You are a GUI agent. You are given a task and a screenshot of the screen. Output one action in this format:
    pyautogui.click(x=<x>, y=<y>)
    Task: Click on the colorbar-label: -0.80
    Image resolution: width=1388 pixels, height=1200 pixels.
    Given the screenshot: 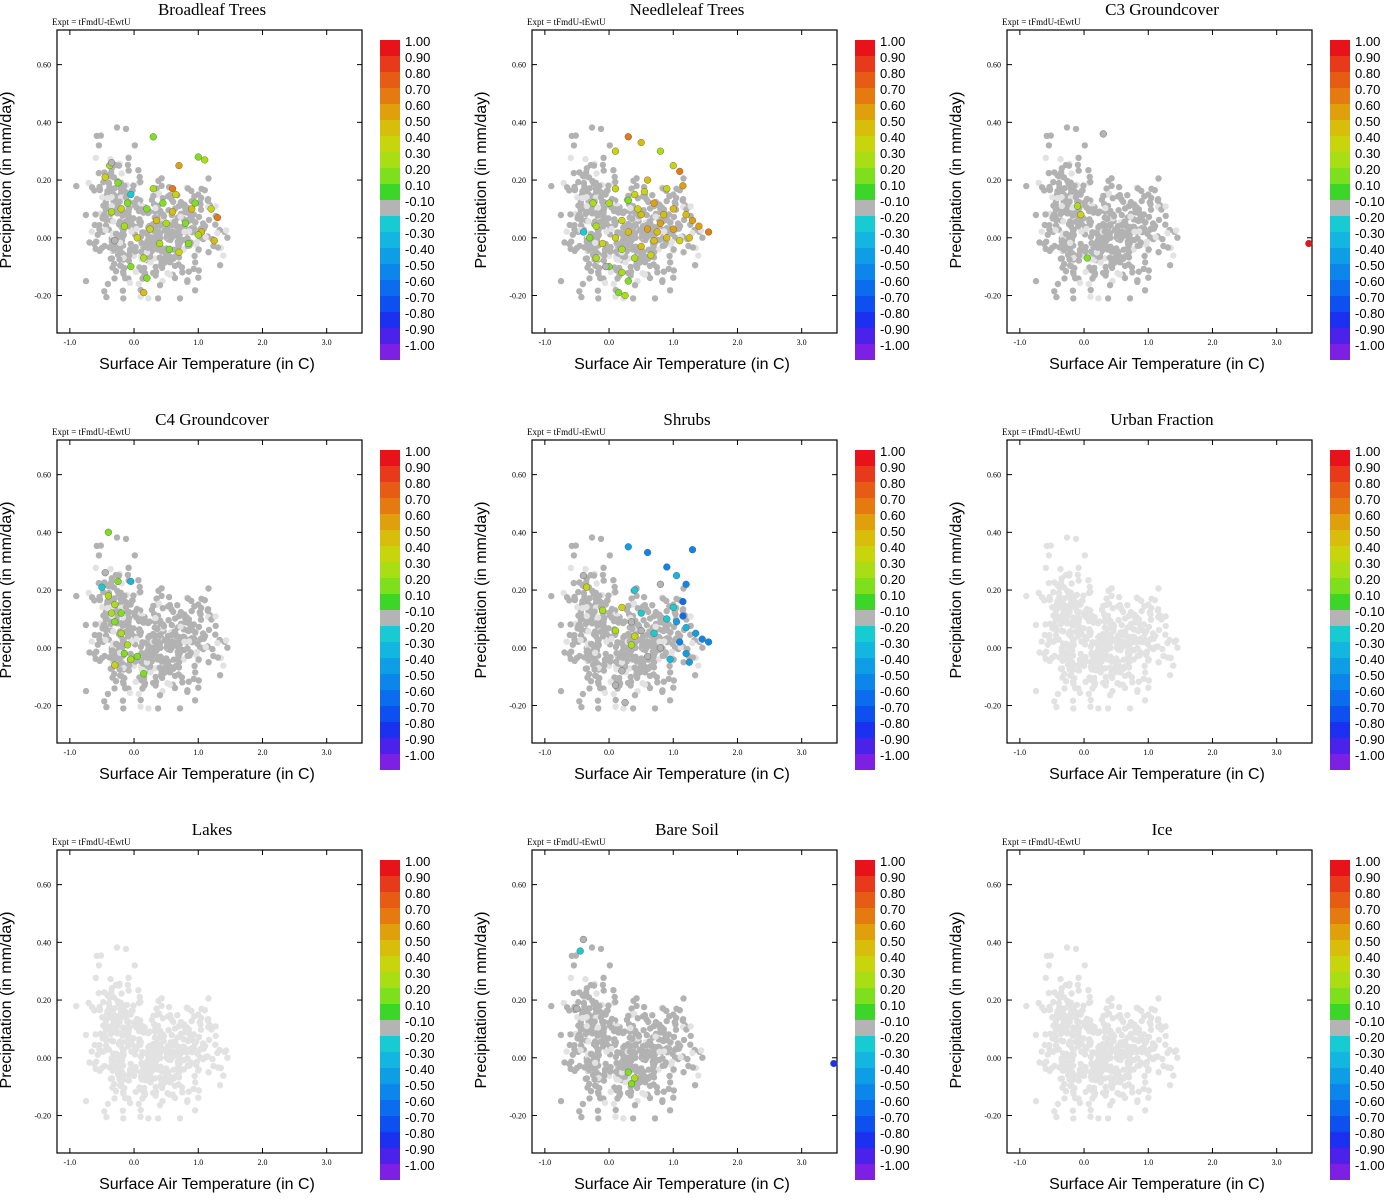 What is the action you would take?
    pyautogui.click(x=420, y=1133)
    